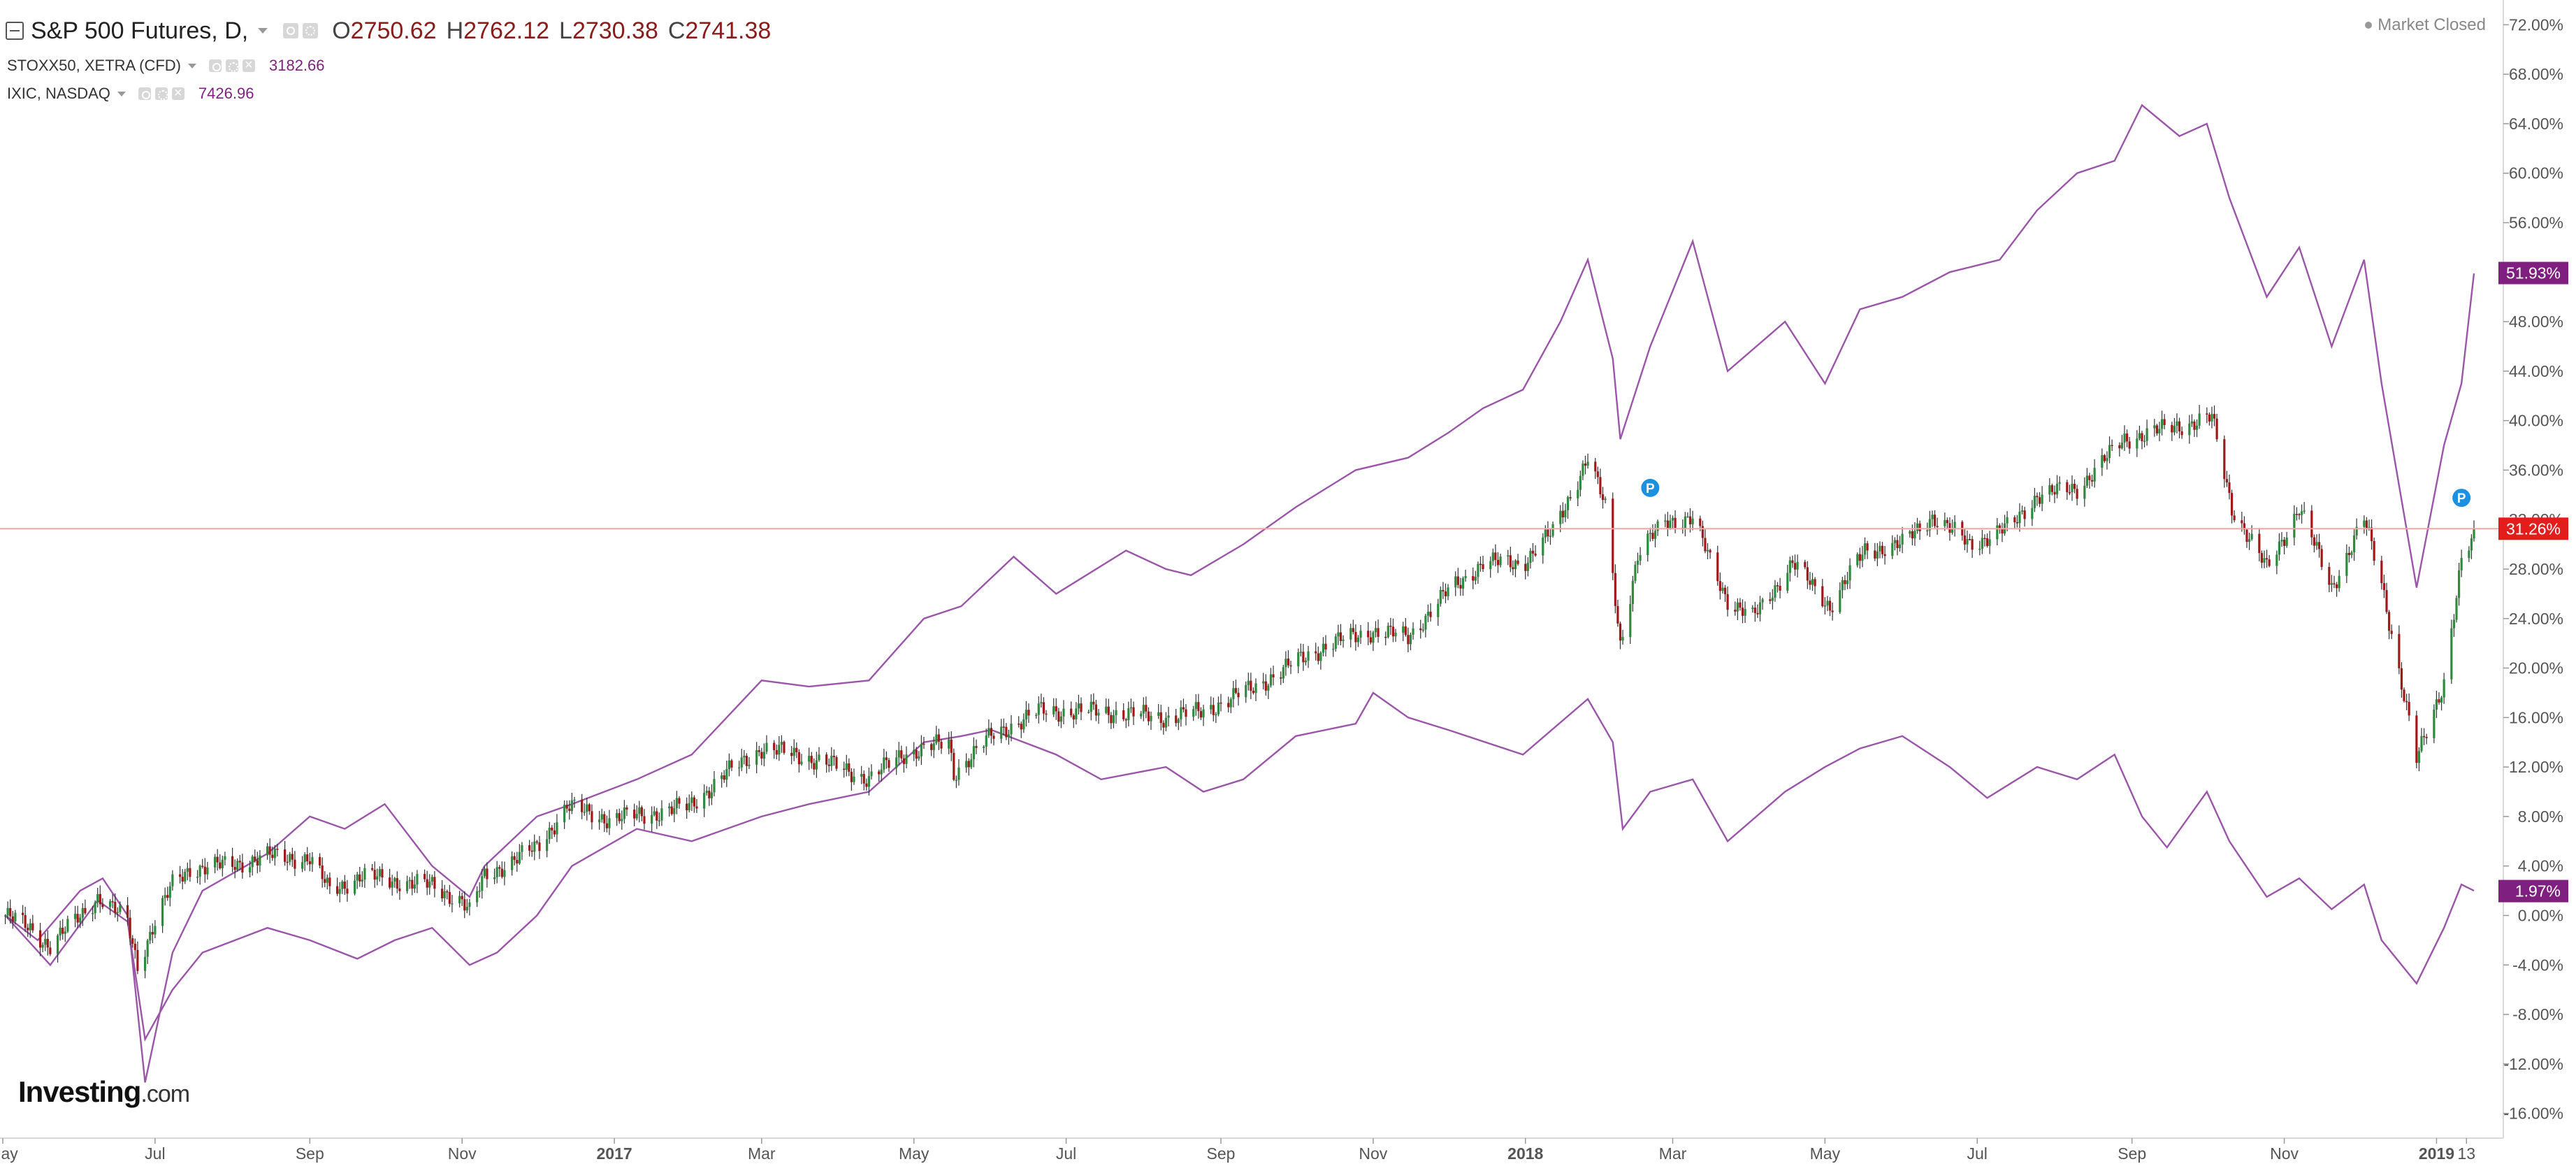  What do you see at coordinates (2536, 371) in the screenshot?
I see `y-tick-label: 44.00%` at bounding box center [2536, 371].